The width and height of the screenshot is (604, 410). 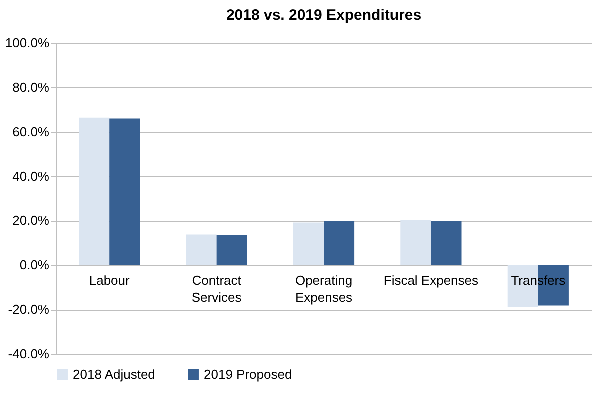 I want to click on chart-title: 2018 vs. 2019 Expenditures, so click(x=324, y=15).